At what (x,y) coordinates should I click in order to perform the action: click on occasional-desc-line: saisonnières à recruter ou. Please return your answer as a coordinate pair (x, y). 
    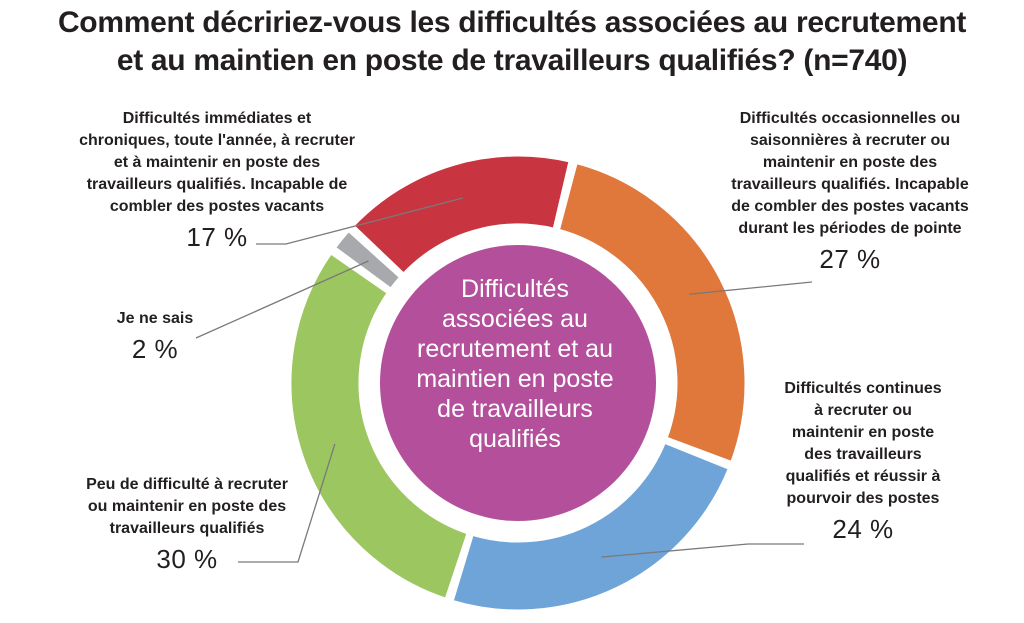
    Looking at the image, I should click on (850, 140).